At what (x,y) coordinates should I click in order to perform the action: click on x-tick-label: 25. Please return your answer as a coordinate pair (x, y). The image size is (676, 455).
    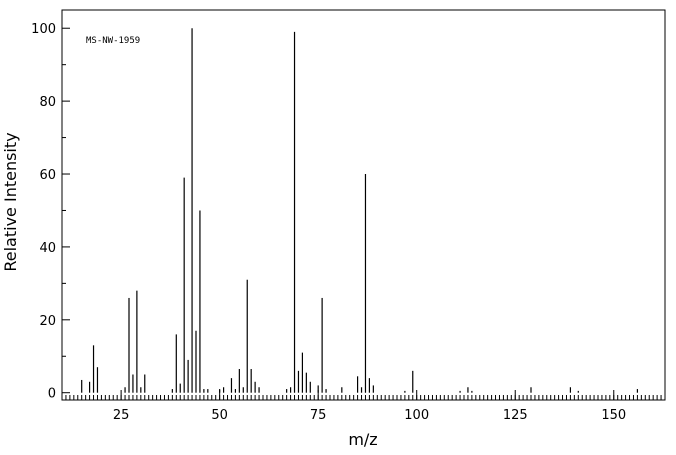
    Looking at the image, I should click on (121, 415).